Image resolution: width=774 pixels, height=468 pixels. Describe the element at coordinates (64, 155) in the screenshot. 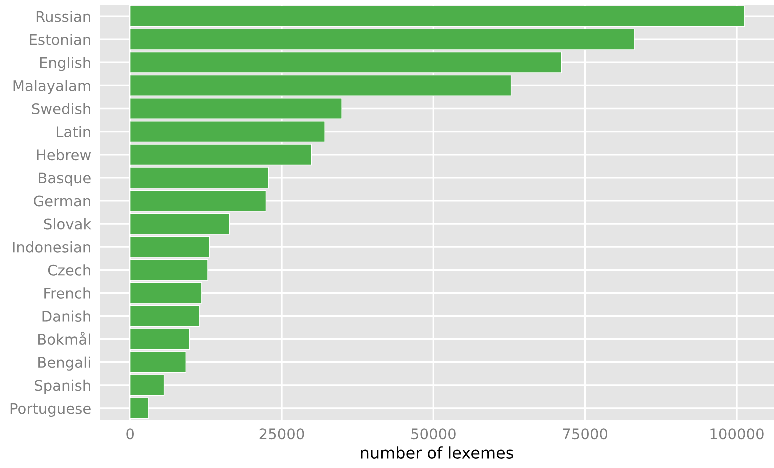

I see `y-tick-label: Hebrew` at that location.